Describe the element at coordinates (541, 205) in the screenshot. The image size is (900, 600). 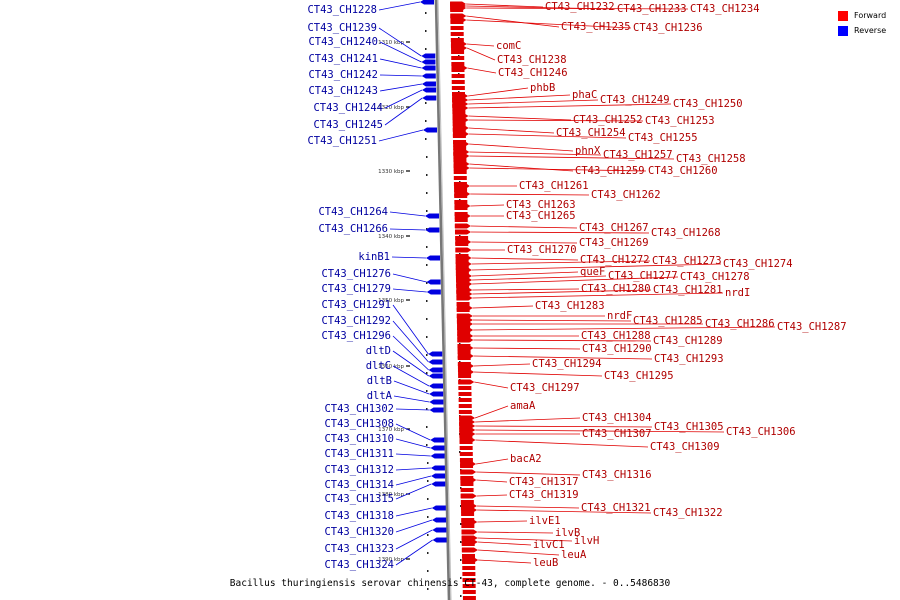
I see `forward-gene-label: CT43_CH1263` at that location.